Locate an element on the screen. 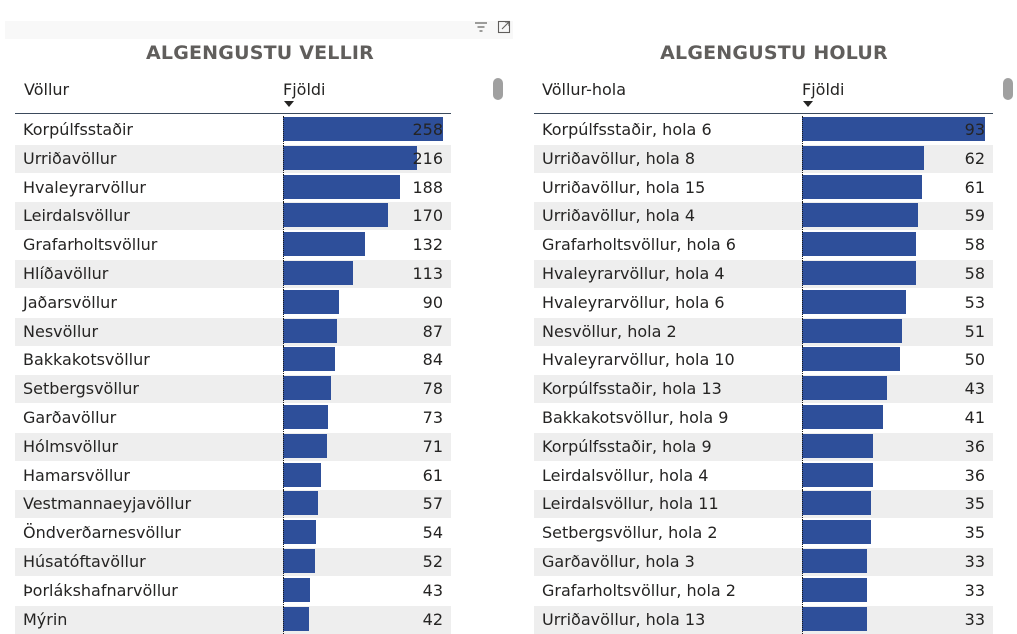 The width and height of the screenshot is (1017, 634). filter-icon is located at coordinates (481, 27).